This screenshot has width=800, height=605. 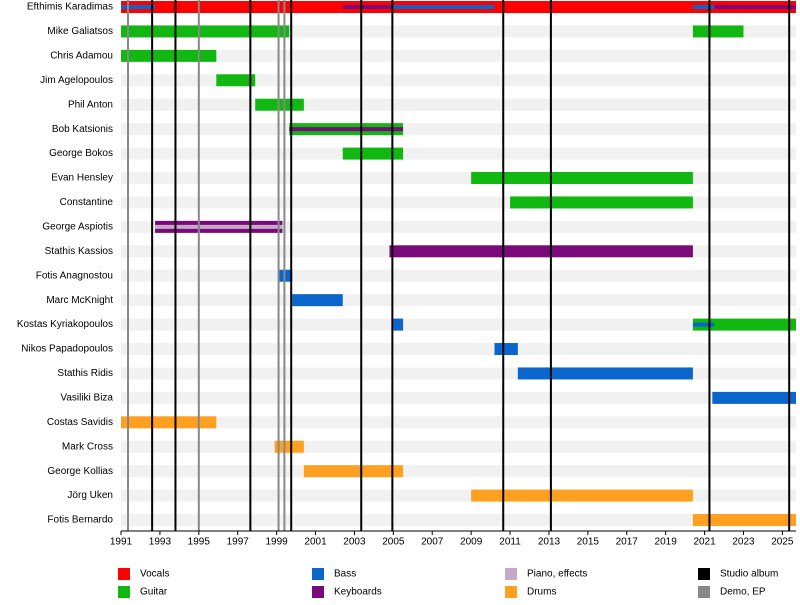 I want to click on x-tick-label: 2005, so click(x=393, y=542).